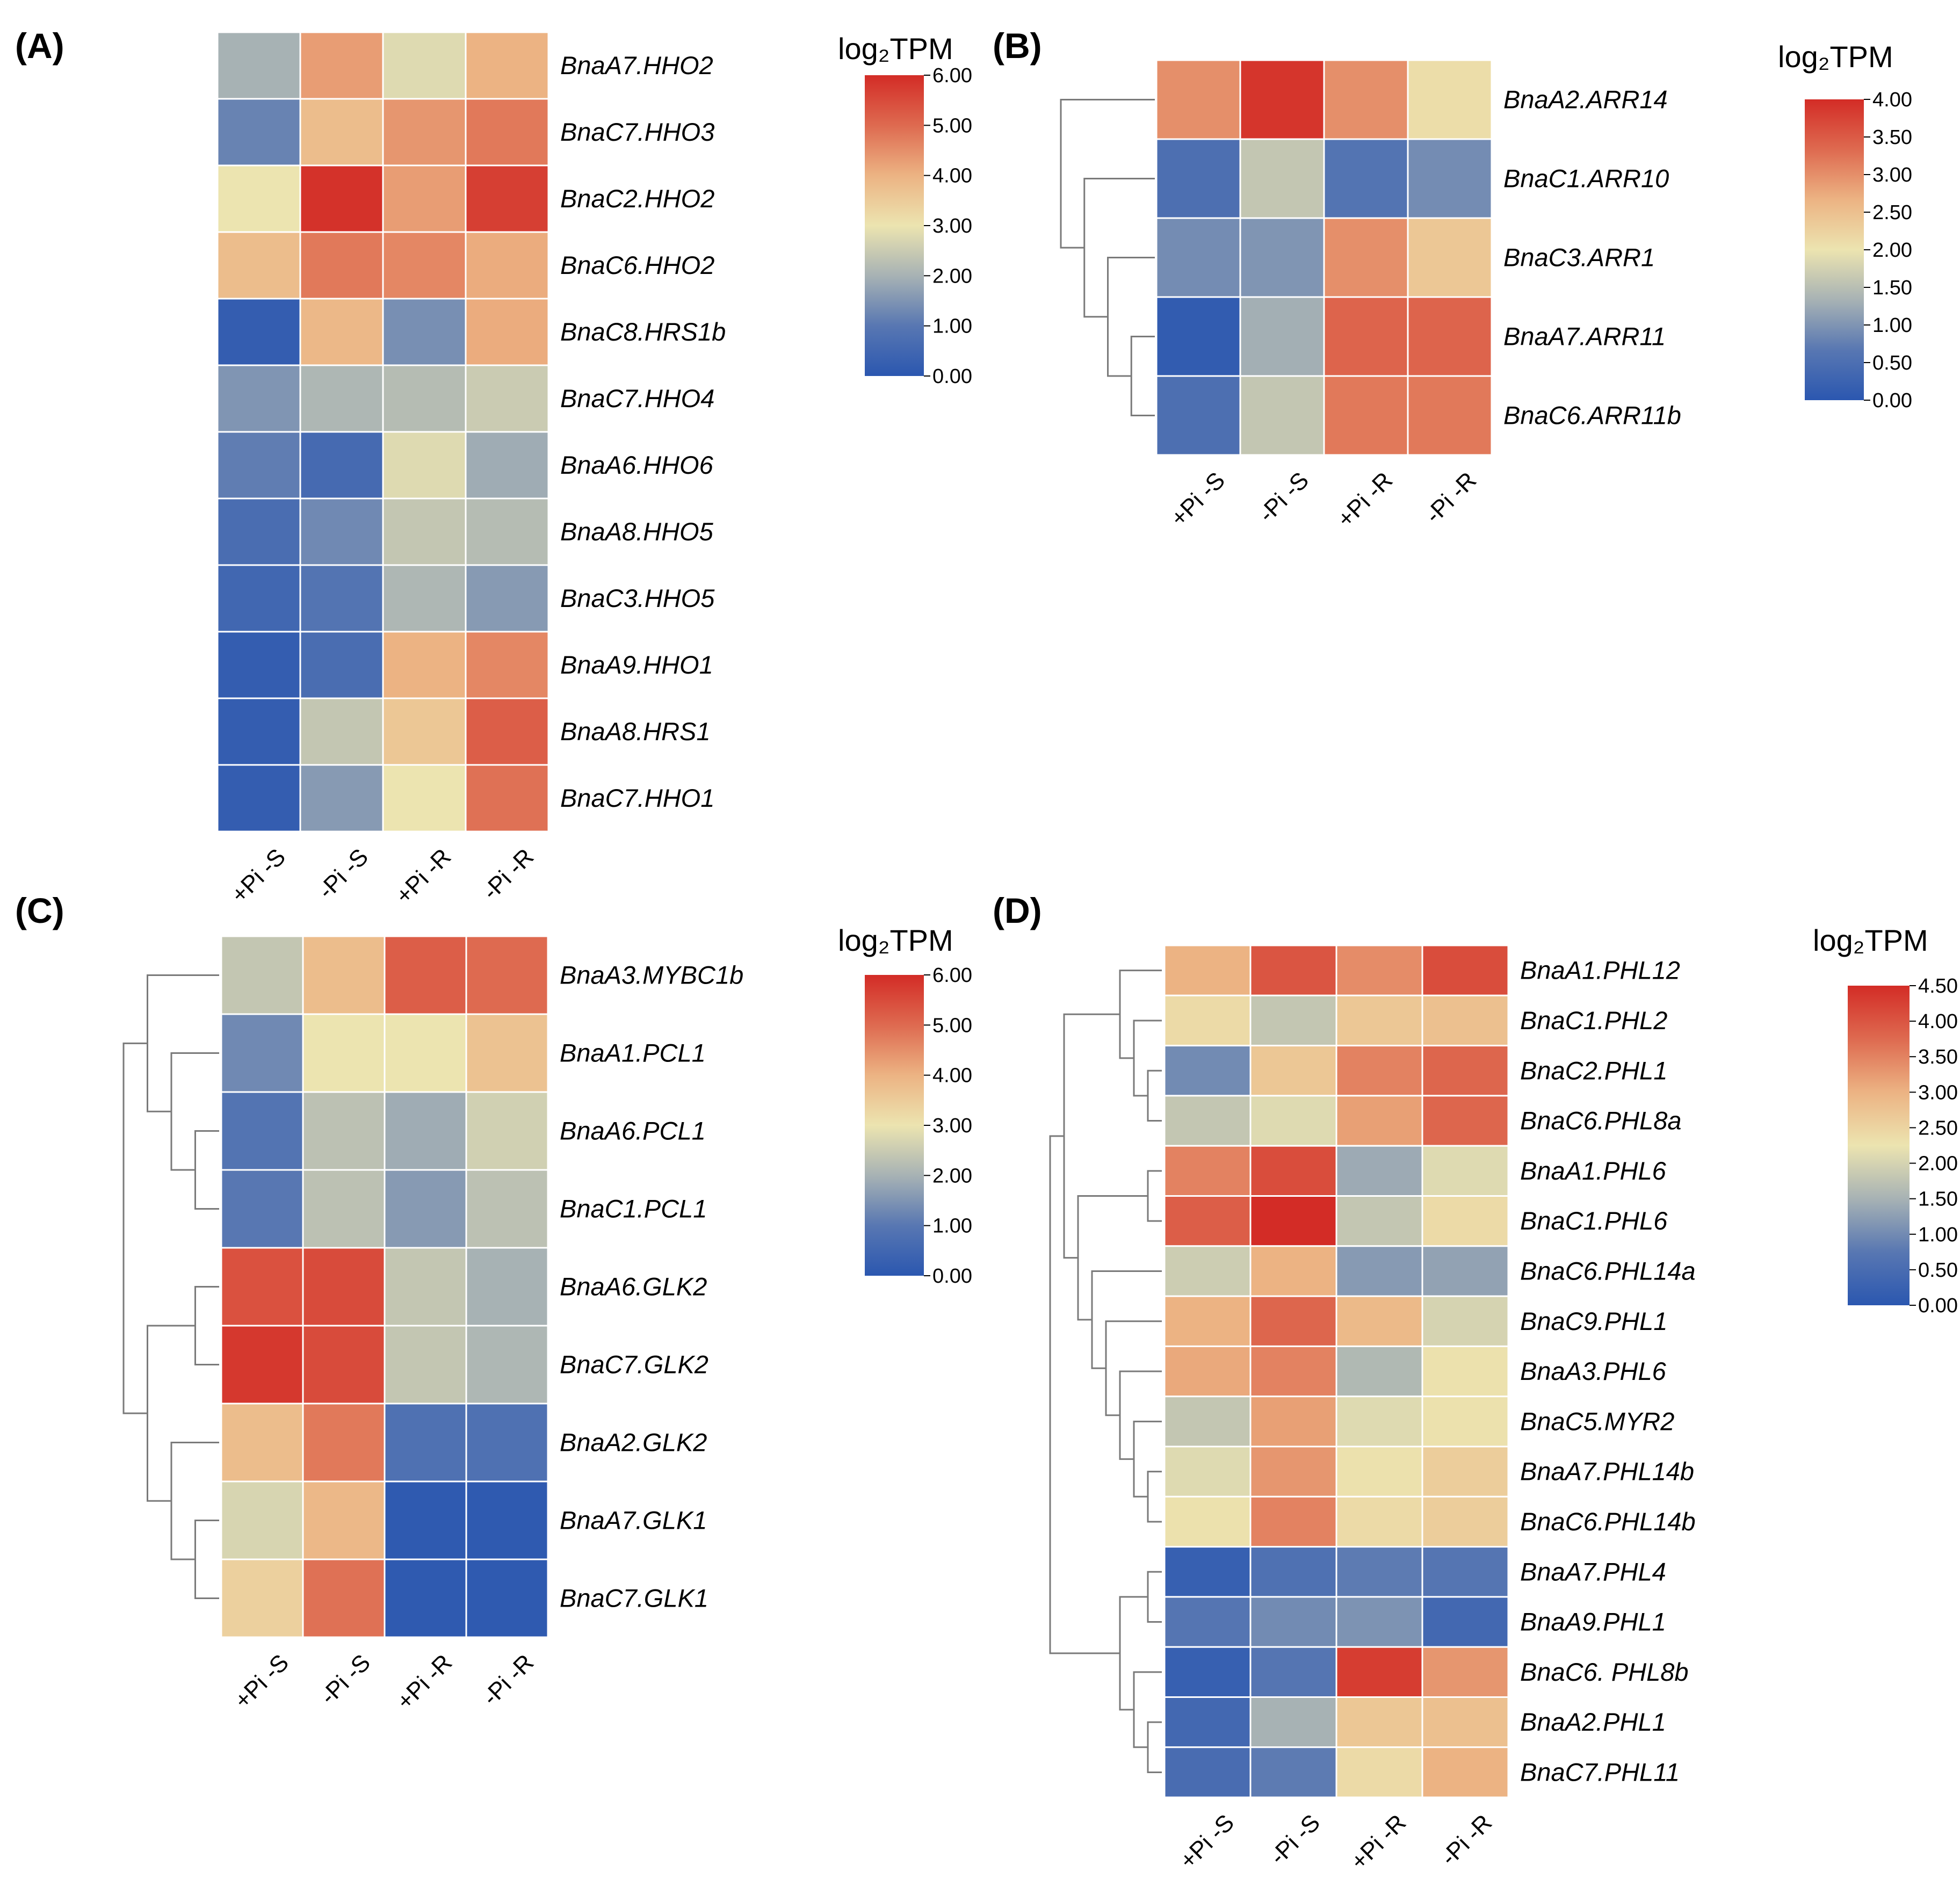 The image size is (1960, 1887). I want to click on panel-label: (C), so click(39, 910).